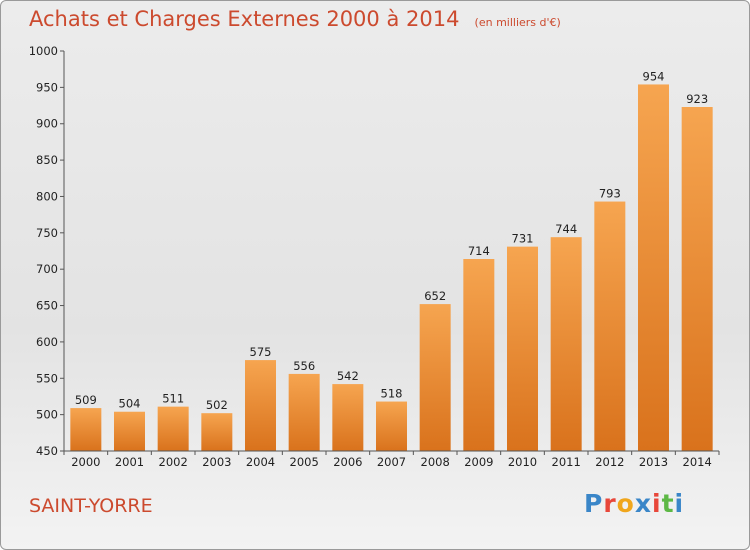 The width and height of the screenshot is (750, 550). Describe the element at coordinates (610, 194) in the screenshot. I see `value-label-2012: 793` at that location.